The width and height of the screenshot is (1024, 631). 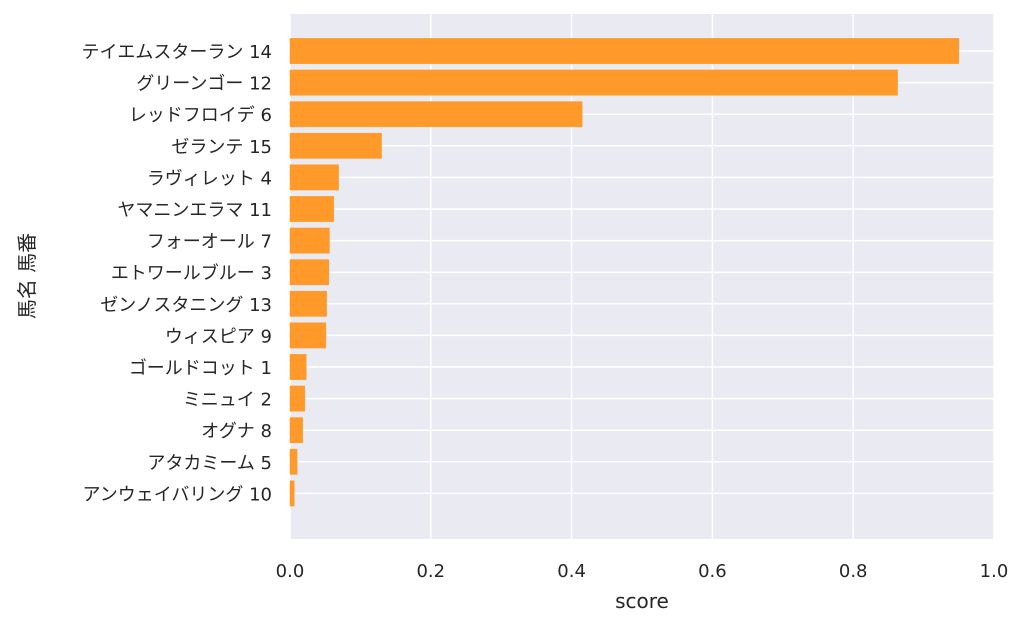 What do you see at coordinates (227, 400) in the screenshot?
I see `y-tick-label: ミニュイ 2` at bounding box center [227, 400].